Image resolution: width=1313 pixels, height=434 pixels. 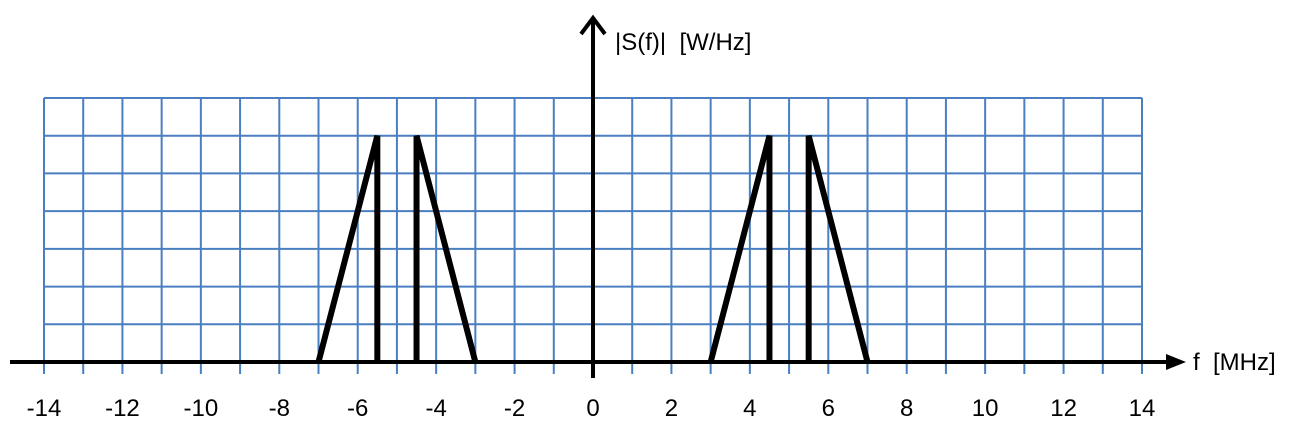 I want to click on x-tick-label: -6, so click(x=357, y=408).